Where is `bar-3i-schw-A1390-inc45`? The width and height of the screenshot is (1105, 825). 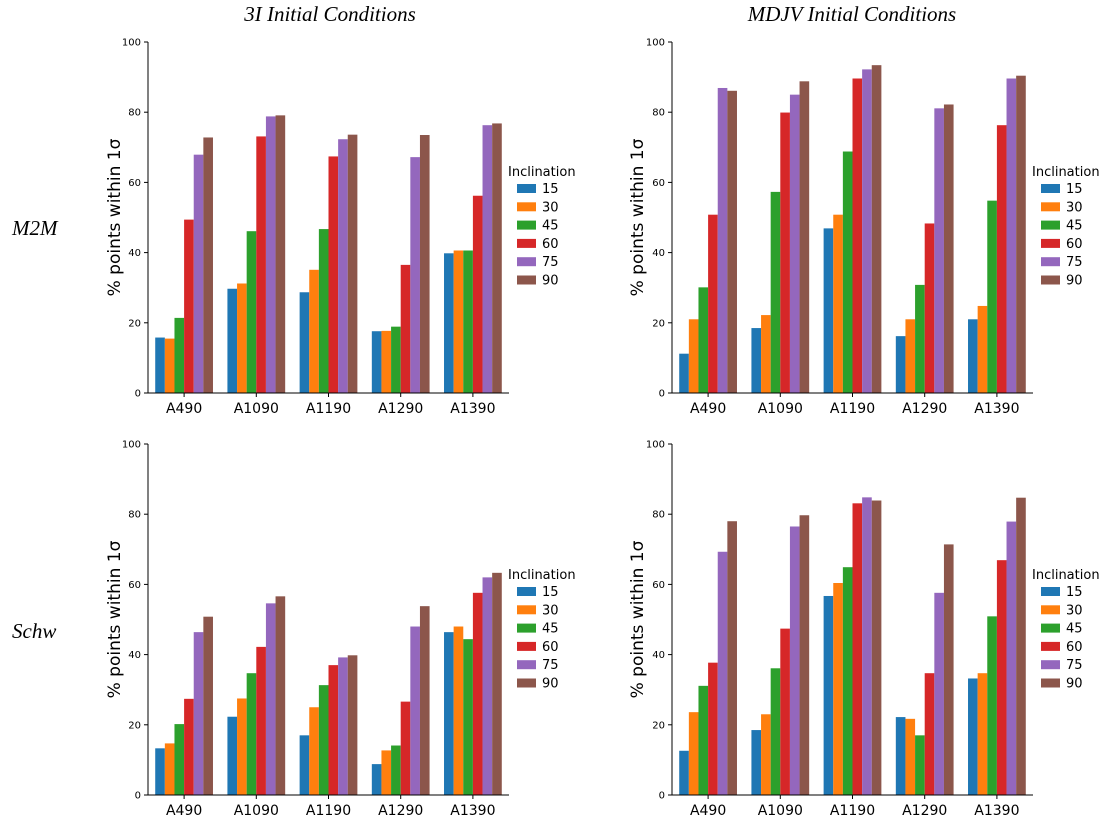 bar-3i-schw-A1390-inc45 is located at coordinates (468, 717).